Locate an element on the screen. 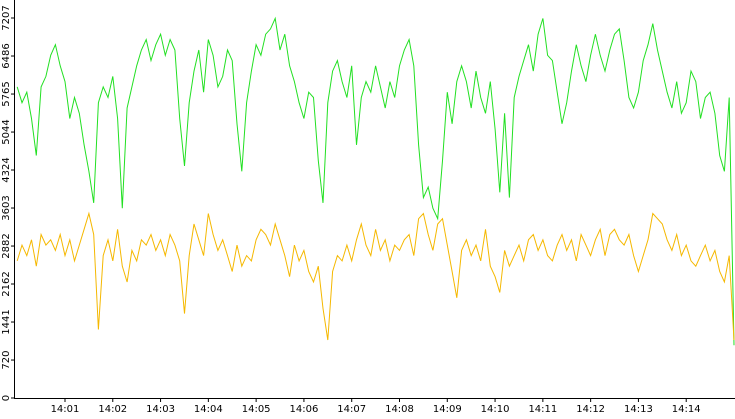 This screenshot has height=419, width=735. y-tick-label: 4324 is located at coordinates (6, 169).